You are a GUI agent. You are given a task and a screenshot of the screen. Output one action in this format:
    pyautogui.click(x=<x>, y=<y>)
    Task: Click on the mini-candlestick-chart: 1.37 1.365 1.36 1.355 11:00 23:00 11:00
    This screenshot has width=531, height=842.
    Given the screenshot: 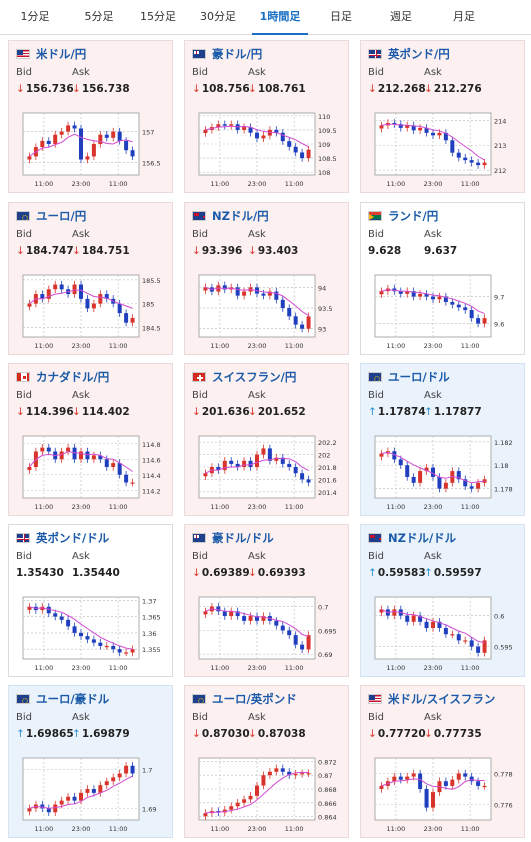 What is the action you would take?
    pyautogui.click(x=92, y=633)
    